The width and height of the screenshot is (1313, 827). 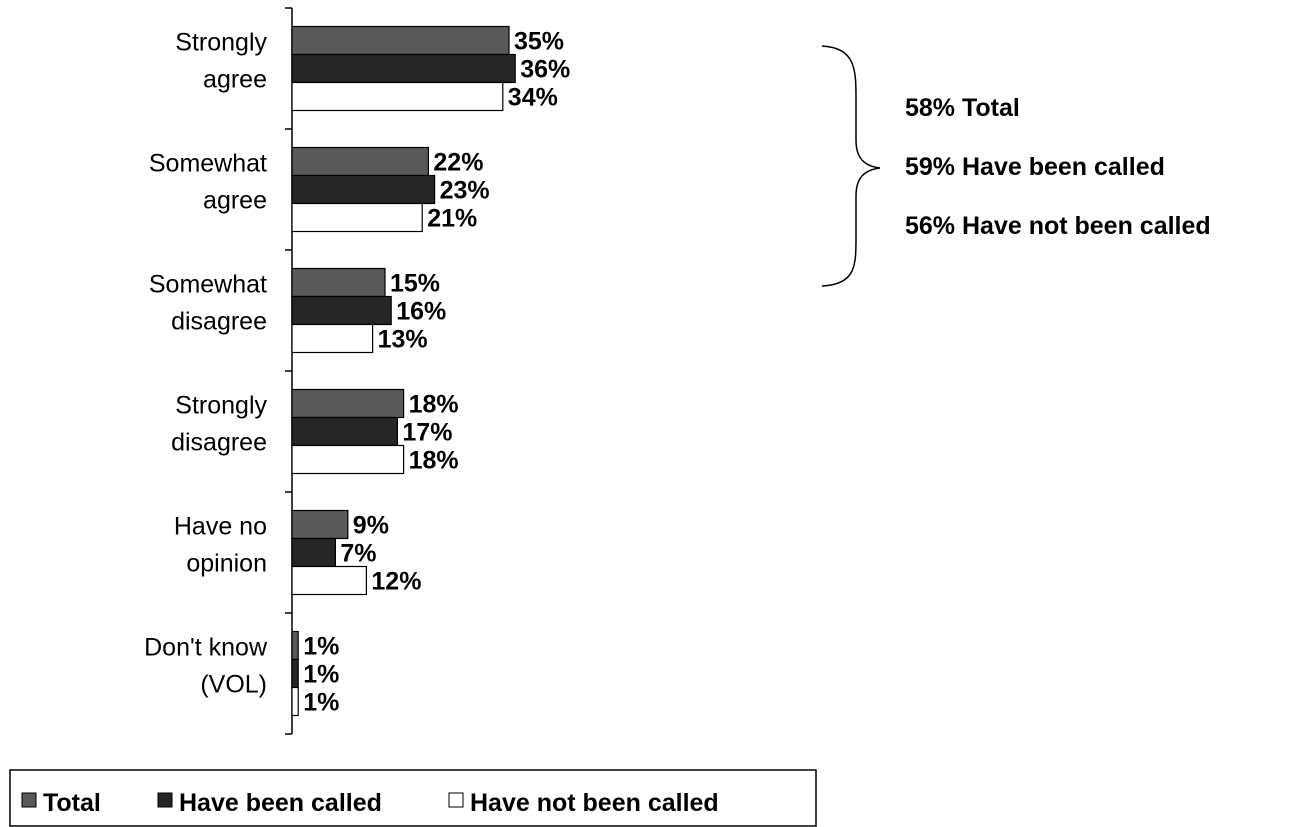 I want to click on legend-label-have-been-called: Have been called, so click(x=280, y=803).